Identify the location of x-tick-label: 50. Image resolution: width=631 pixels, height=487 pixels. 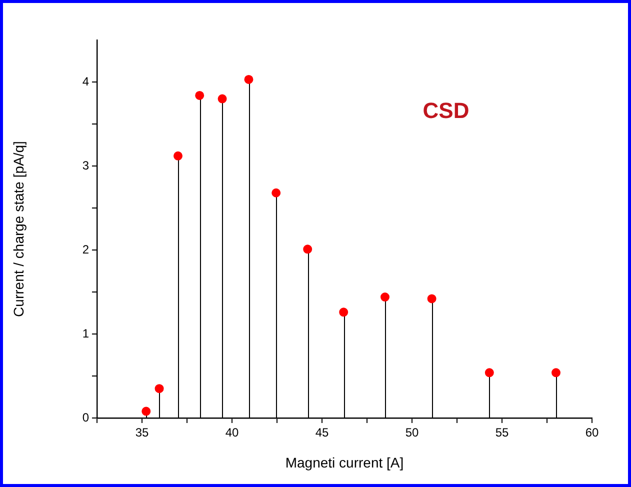
(412, 433).